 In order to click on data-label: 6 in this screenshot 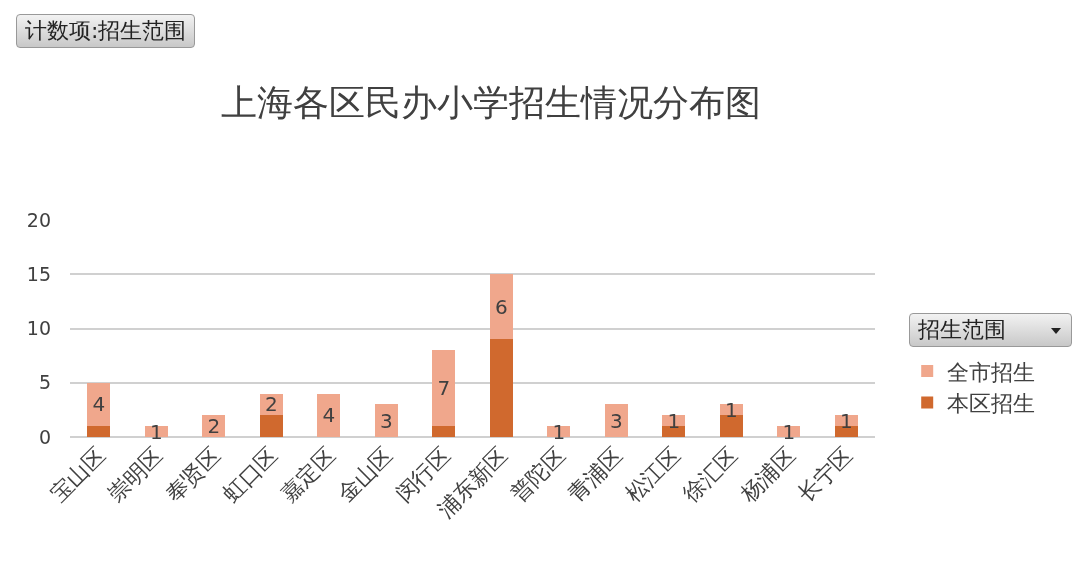, I will do `click(501, 306)`.